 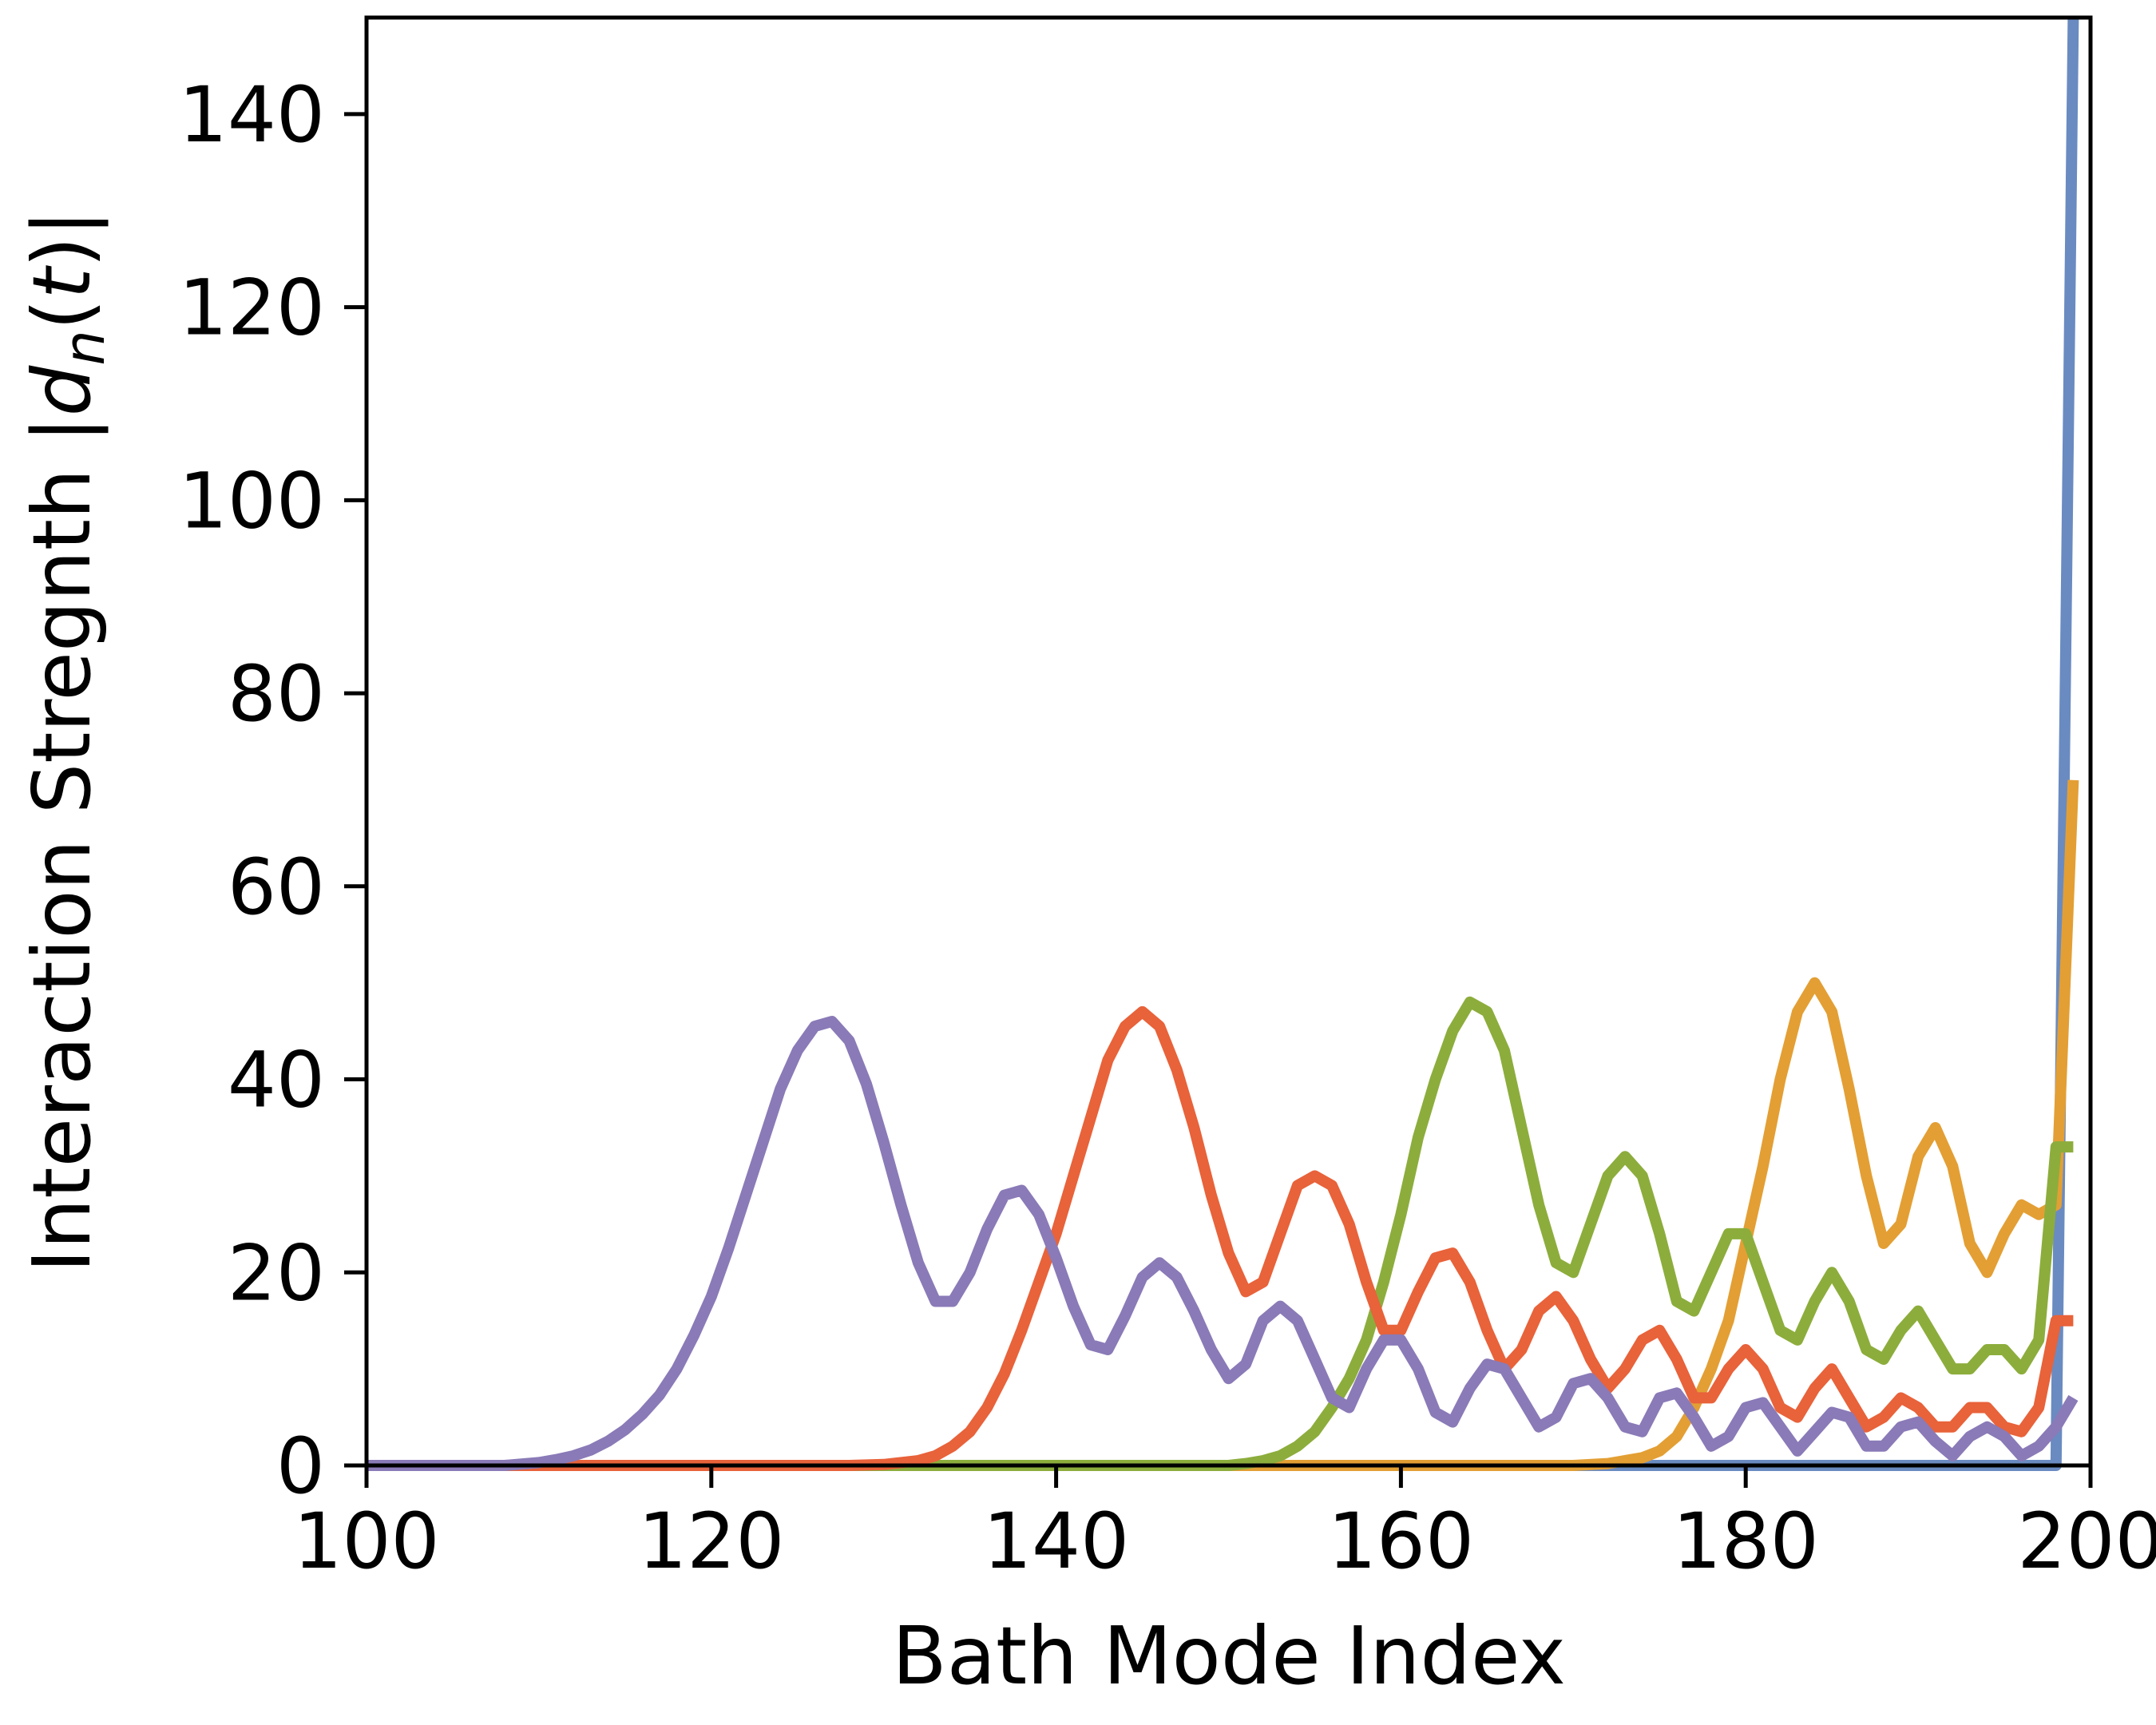 I want to click on y-tick-label: 20, so click(x=276, y=1273).